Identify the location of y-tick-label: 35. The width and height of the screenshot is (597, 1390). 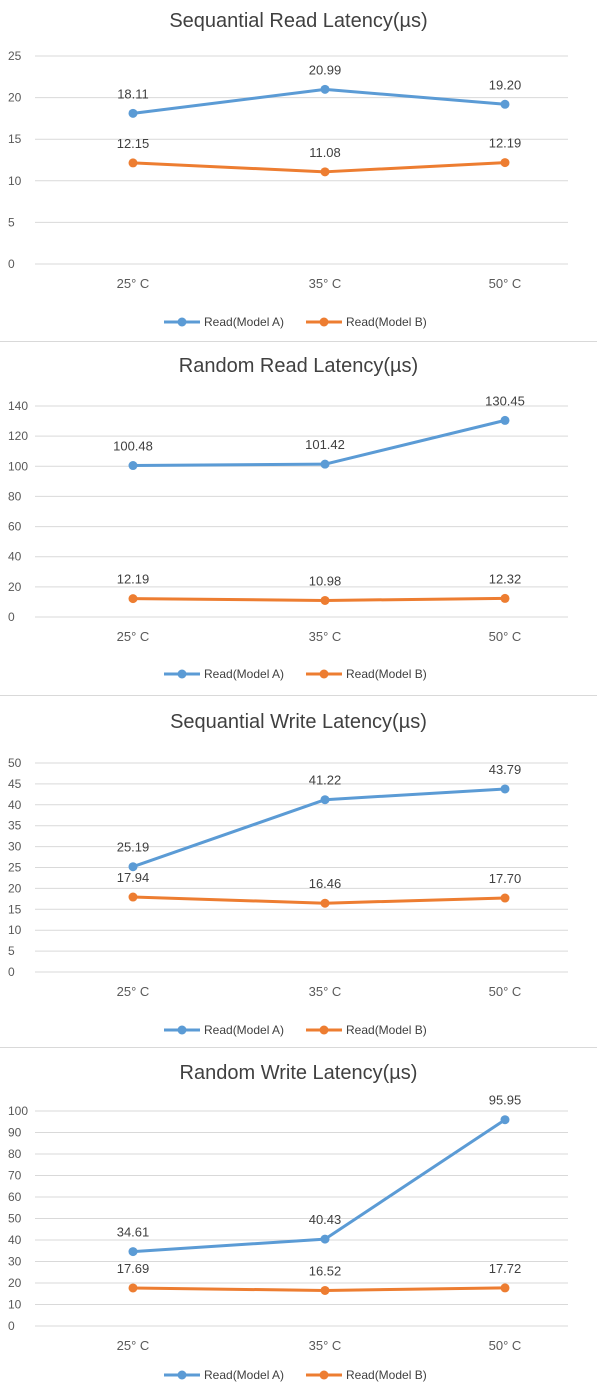
(15, 826).